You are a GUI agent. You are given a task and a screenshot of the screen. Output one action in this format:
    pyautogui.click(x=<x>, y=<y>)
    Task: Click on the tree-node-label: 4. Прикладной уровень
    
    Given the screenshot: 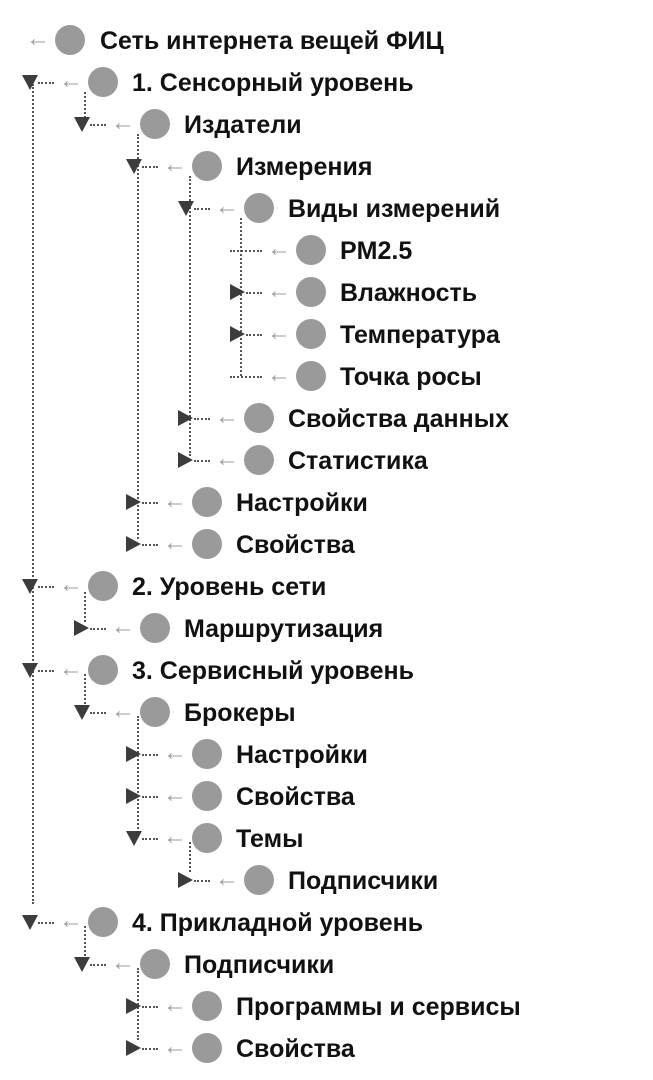 What is the action you would take?
    pyautogui.click(x=278, y=923)
    